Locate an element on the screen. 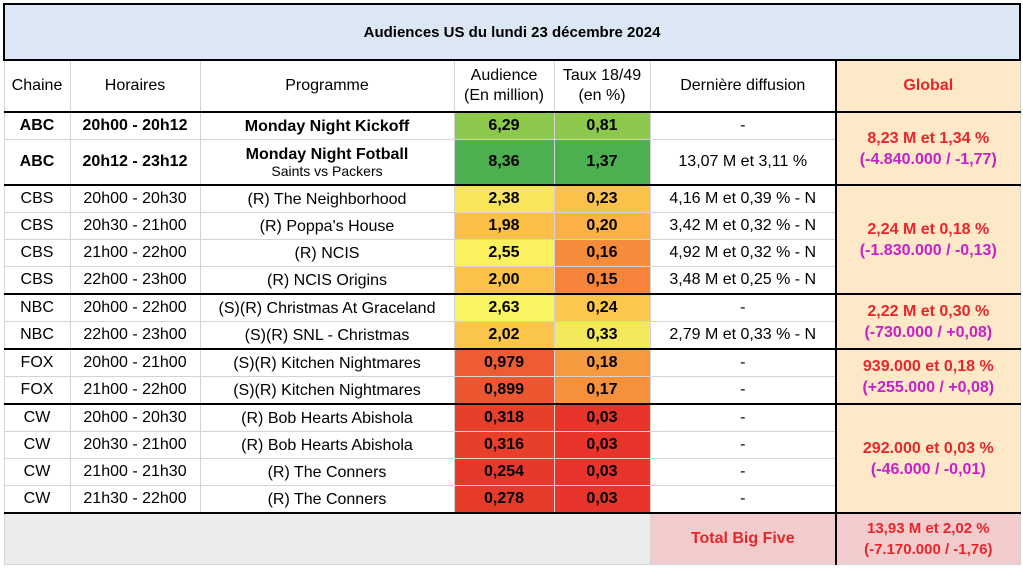 This screenshot has width=1023, height=580. cell-taux: 0,20 is located at coordinates (602, 226).